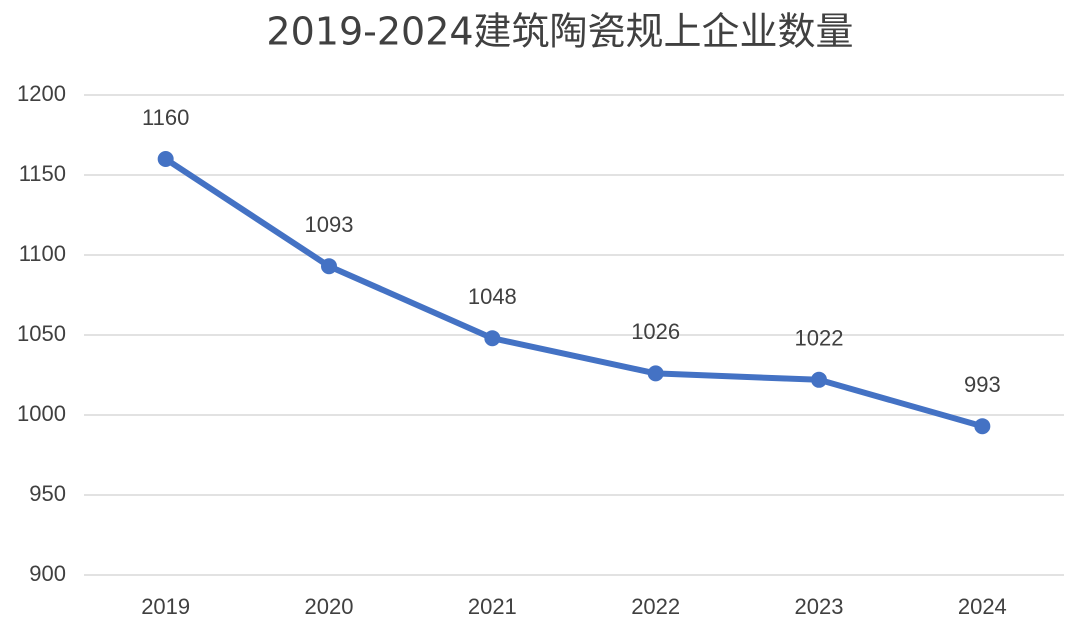  What do you see at coordinates (41, 333) in the screenshot?
I see `y-tick-label: 1050` at bounding box center [41, 333].